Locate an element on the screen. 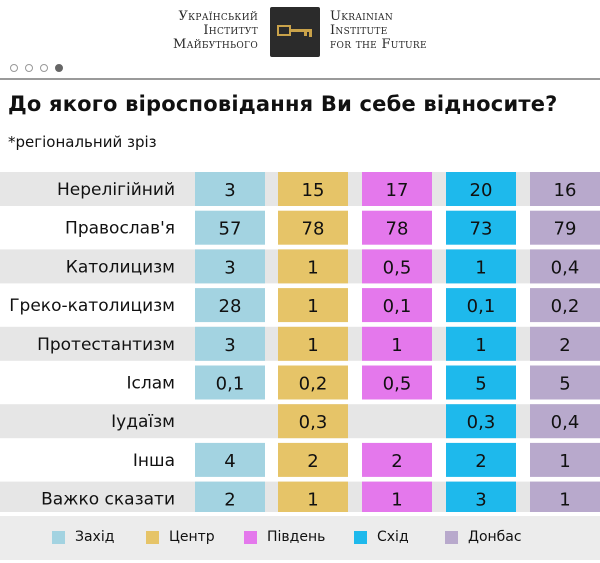 The height and width of the screenshot is (563, 600). brand-ua-line: Український is located at coordinates (218, 16).